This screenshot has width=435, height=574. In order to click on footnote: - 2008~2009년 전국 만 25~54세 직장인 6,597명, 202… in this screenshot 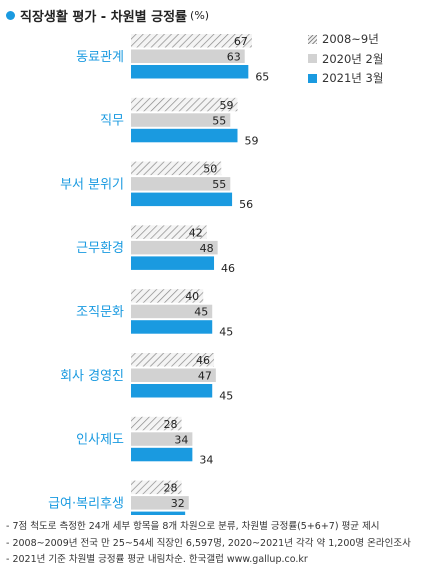, I will do `click(208, 543)`.